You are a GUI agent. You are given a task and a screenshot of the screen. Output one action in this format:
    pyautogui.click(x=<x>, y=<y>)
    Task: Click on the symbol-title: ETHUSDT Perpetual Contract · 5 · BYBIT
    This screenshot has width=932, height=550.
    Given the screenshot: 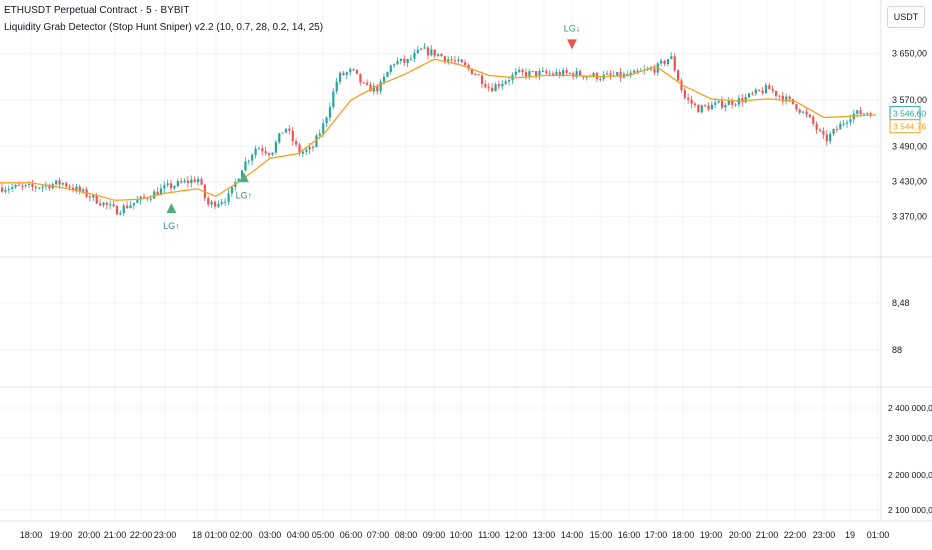 What is the action you would take?
    pyautogui.click(x=97, y=10)
    